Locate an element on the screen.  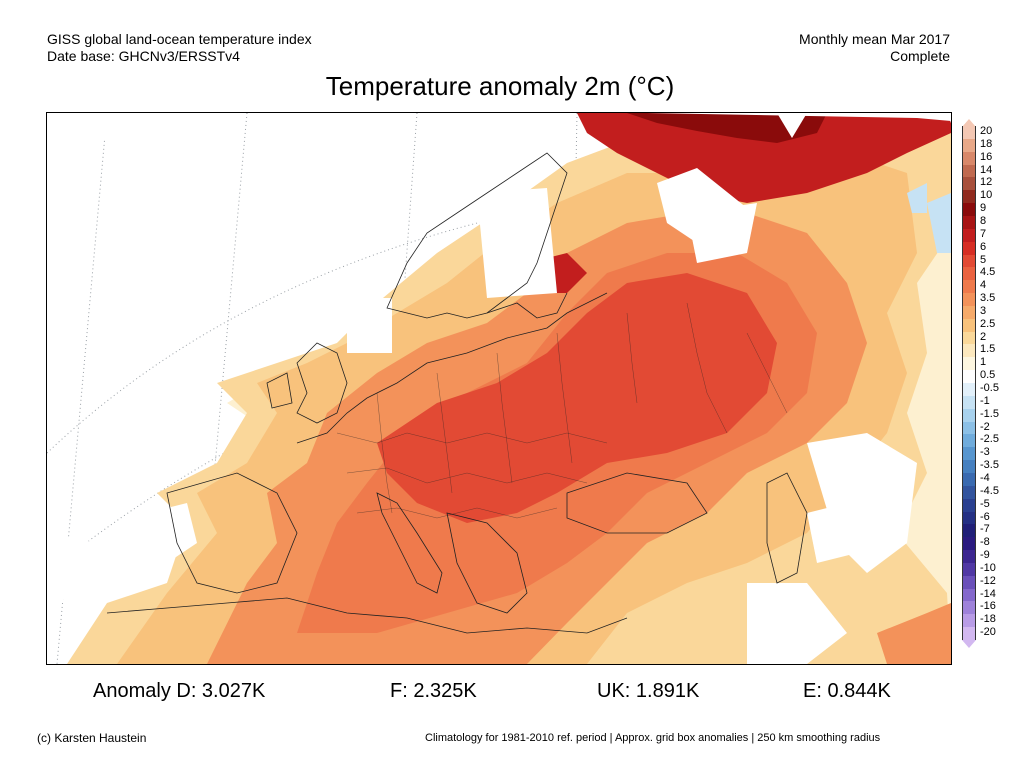
colorbar-label: -0.5 is located at coordinates (989, 388).